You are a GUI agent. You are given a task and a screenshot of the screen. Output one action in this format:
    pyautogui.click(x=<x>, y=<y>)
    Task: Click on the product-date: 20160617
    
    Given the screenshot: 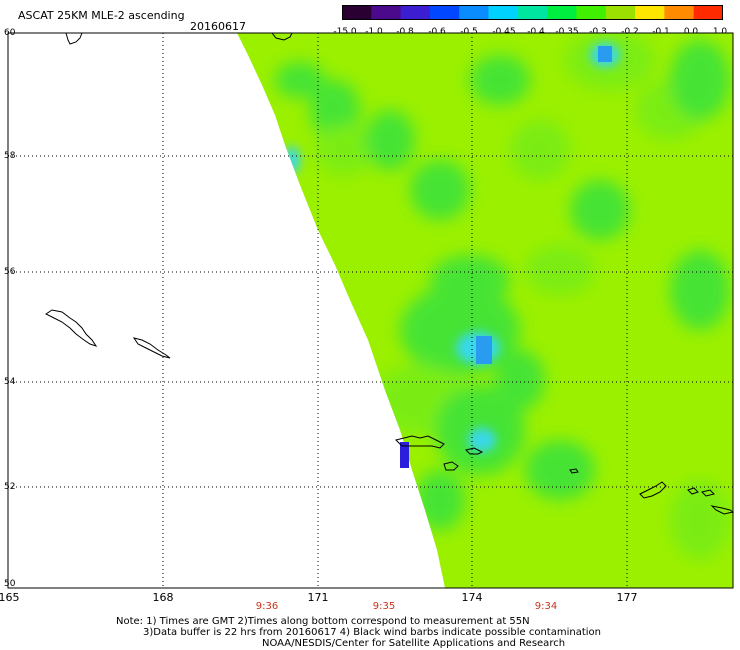 What is the action you would take?
    pyautogui.click(x=218, y=26)
    